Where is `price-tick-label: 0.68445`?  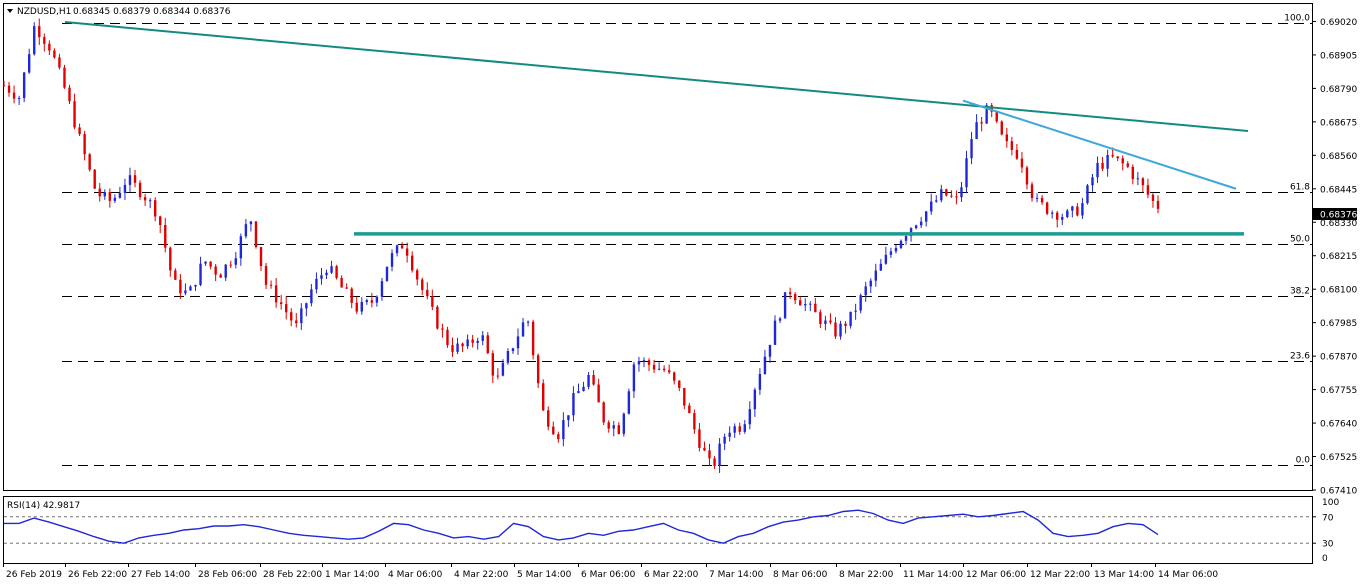
price-tick-label: 0.68445 is located at coordinates (1338, 190).